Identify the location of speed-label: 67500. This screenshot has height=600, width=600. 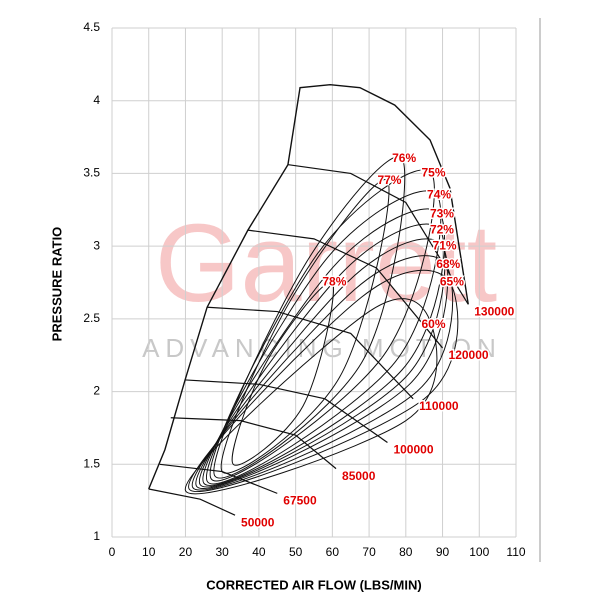
(300, 501).